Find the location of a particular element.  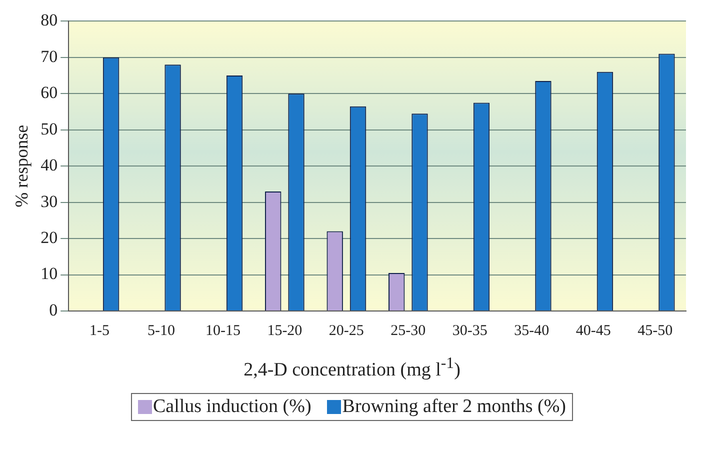

x-tick-label: 20-25 is located at coordinates (346, 330).